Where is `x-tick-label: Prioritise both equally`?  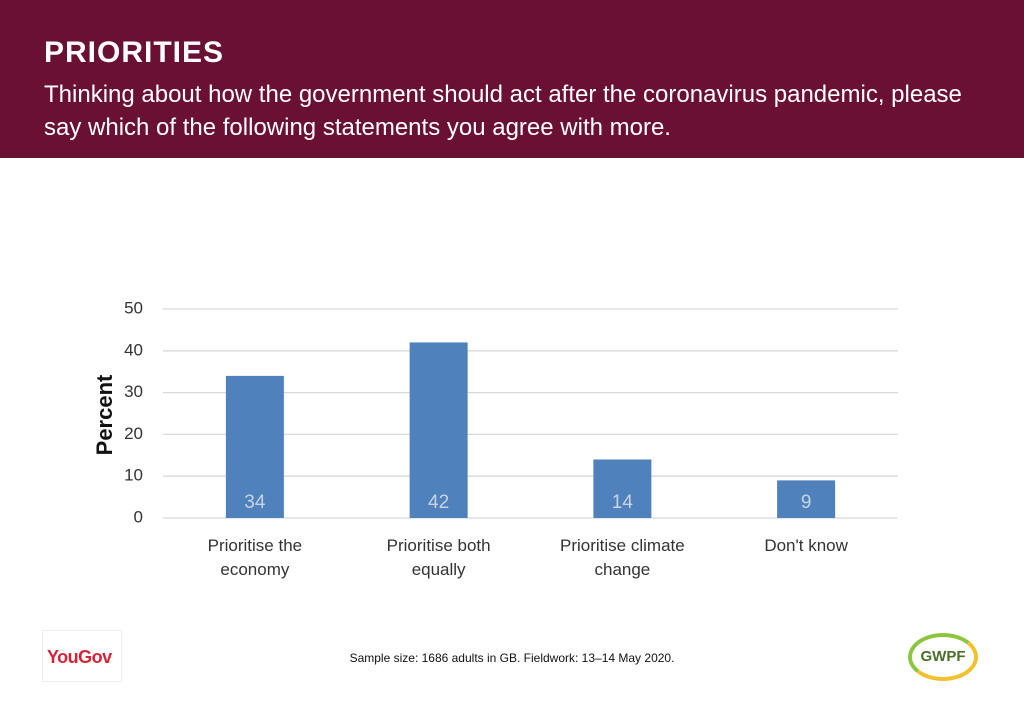 x-tick-label: Prioritise both equally is located at coordinates (438, 557).